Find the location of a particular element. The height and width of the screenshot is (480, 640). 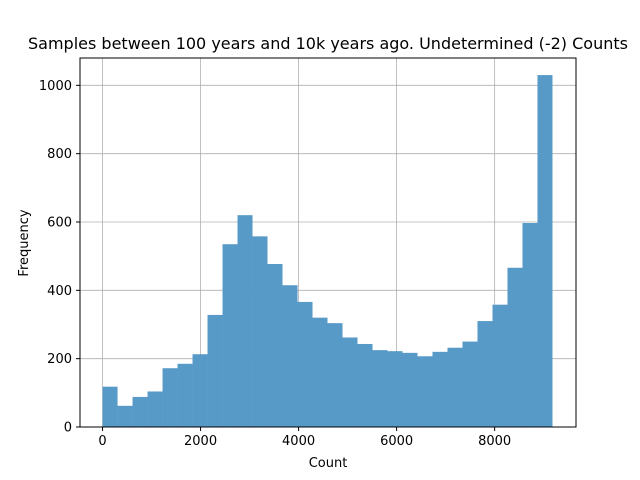

y-ticks: 0 200 400 600 800 1000 is located at coordinates (59, 257).